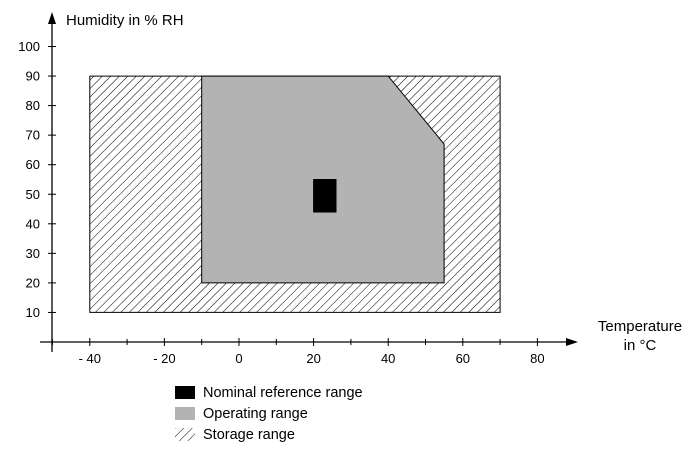  I want to click on y-tick-label: 80, so click(33, 105).